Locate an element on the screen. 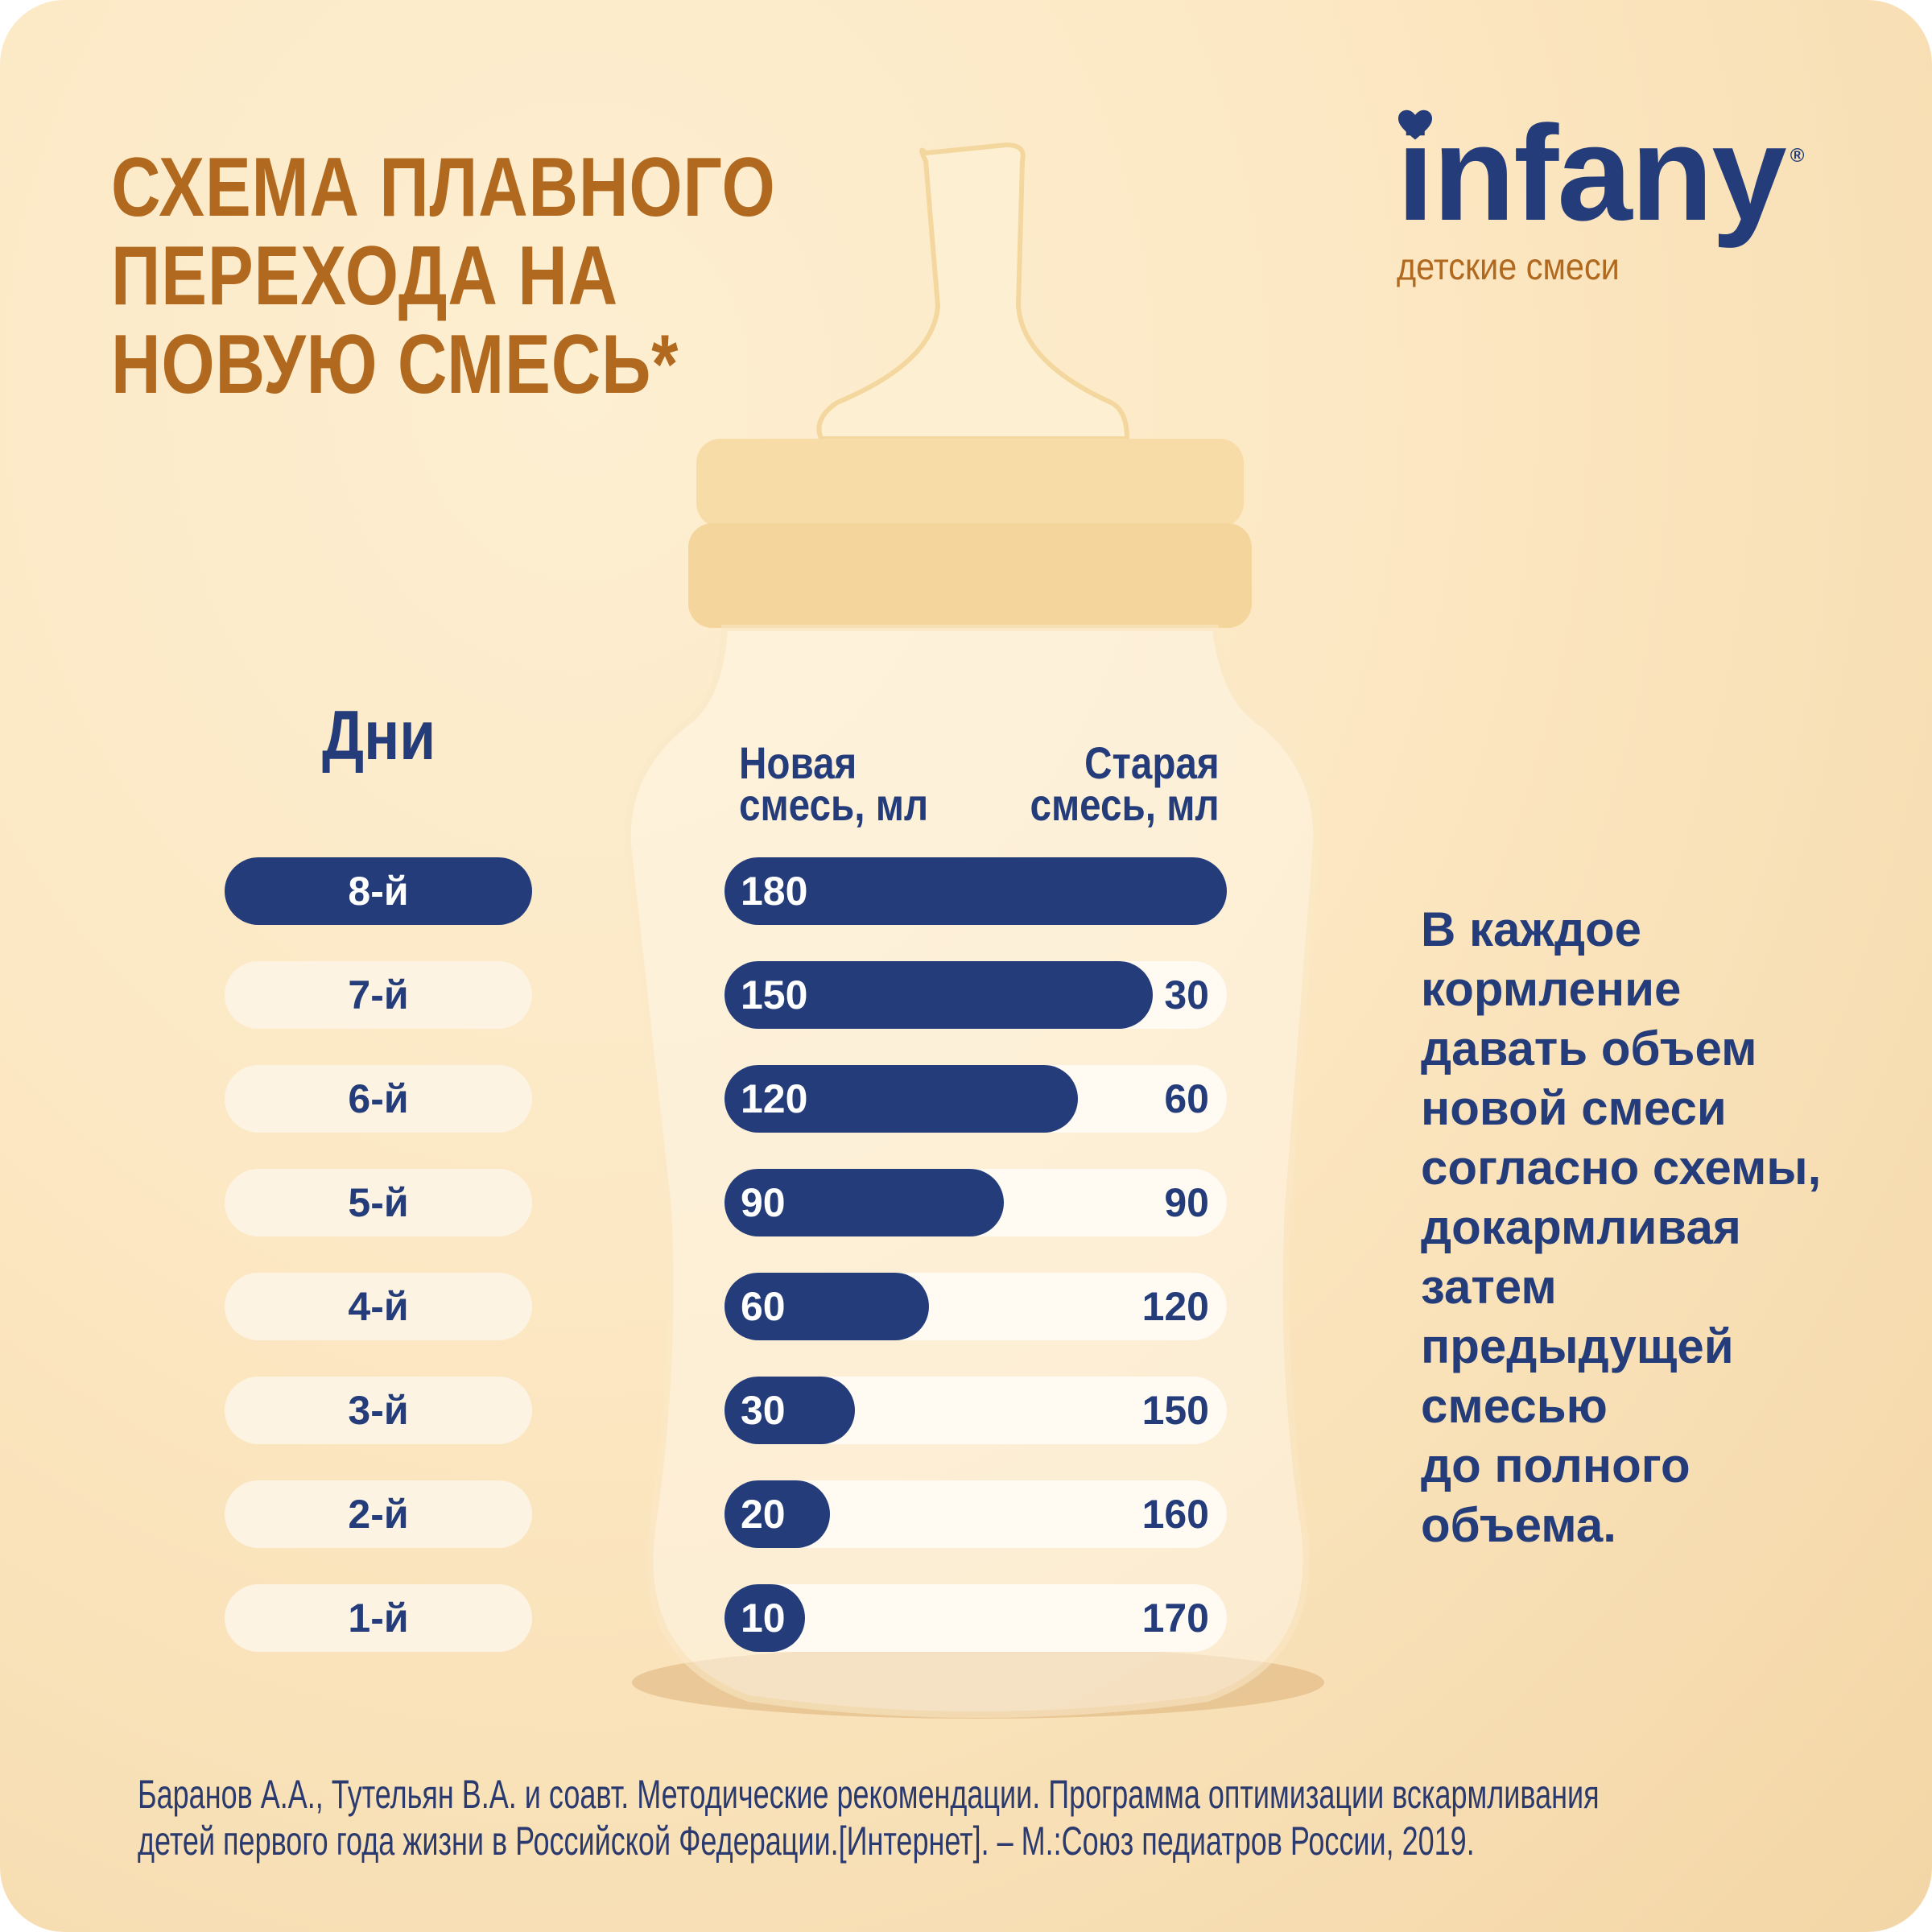 This screenshot has height=1932, width=1932. old-formula-header: Старая смесь, мл is located at coordinates (1125, 784).